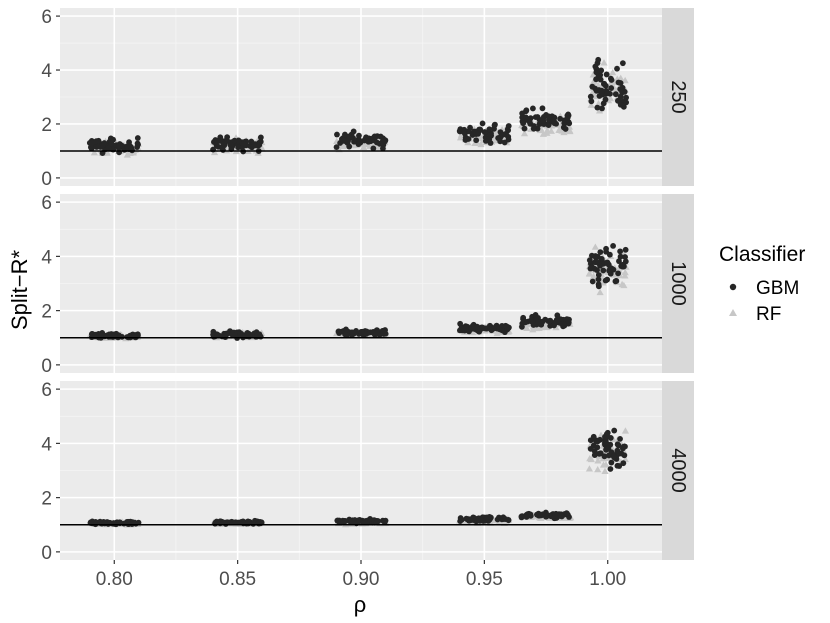 The height and width of the screenshot is (623, 830). Describe the element at coordinates (762, 284) in the screenshot. I see `legend: Classifier GBM RF` at that location.